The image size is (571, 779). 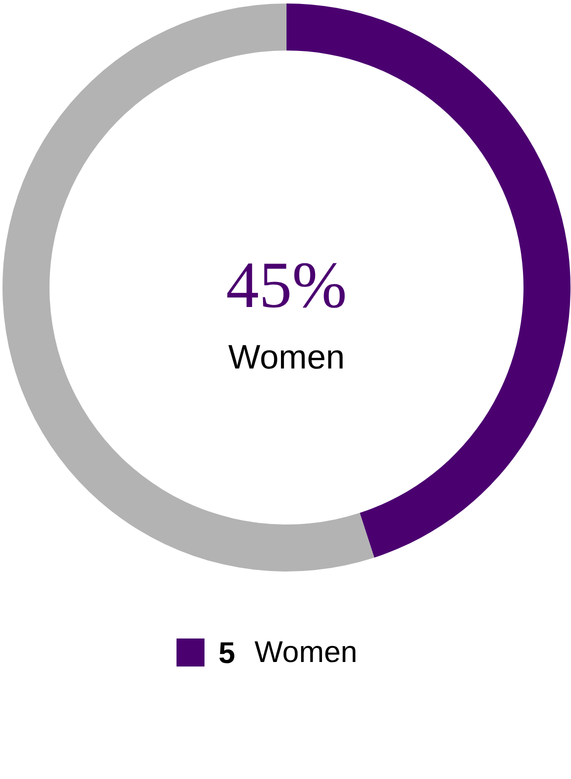 What do you see at coordinates (306, 652) in the screenshot?
I see `legend-label: Women` at bounding box center [306, 652].